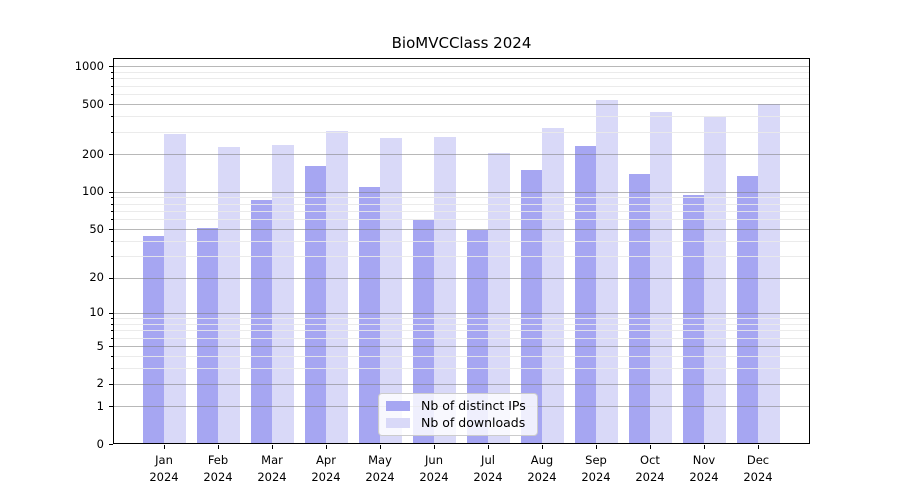 The image size is (900, 500). What do you see at coordinates (93, 191) in the screenshot?
I see `y-tick-label-100: 100` at bounding box center [93, 191].